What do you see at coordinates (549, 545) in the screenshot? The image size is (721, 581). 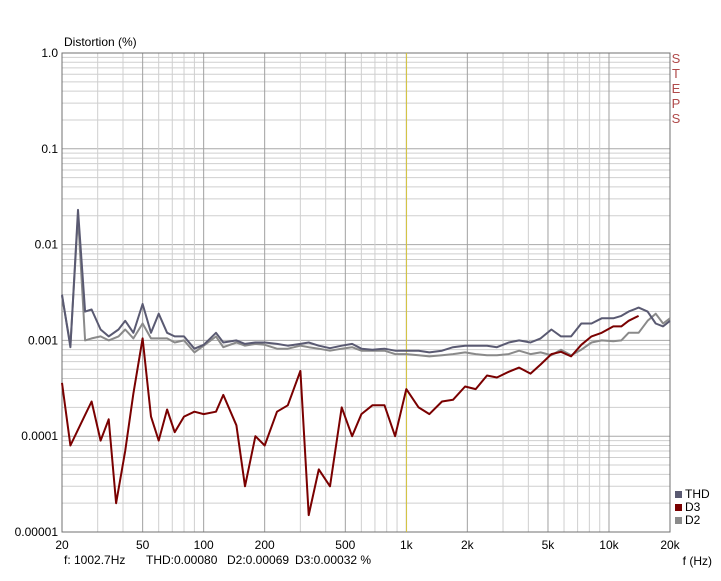 I see `x-tick-label: 5k` at bounding box center [549, 545].